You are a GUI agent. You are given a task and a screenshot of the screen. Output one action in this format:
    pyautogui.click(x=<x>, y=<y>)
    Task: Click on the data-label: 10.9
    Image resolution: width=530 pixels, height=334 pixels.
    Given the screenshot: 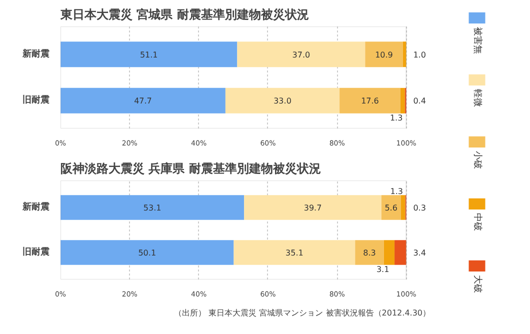 What is the action you would take?
    pyautogui.click(x=384, y=55)
    